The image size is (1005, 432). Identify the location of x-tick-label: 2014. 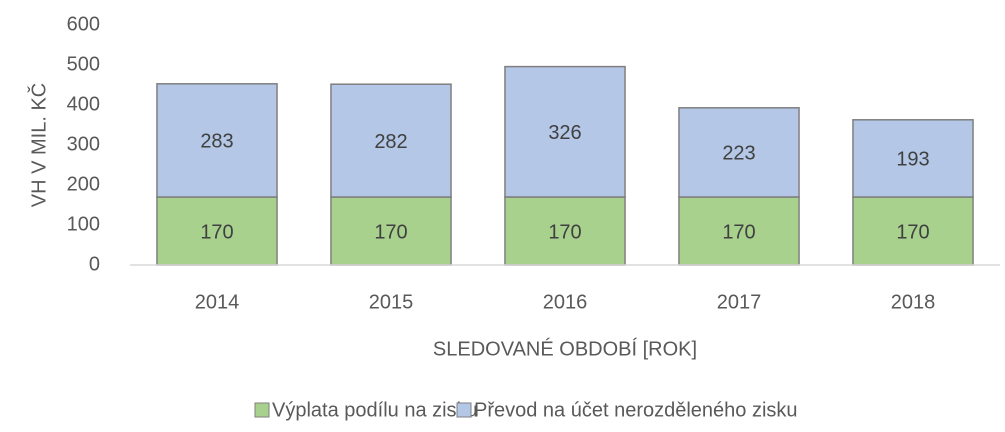
(217, 302).